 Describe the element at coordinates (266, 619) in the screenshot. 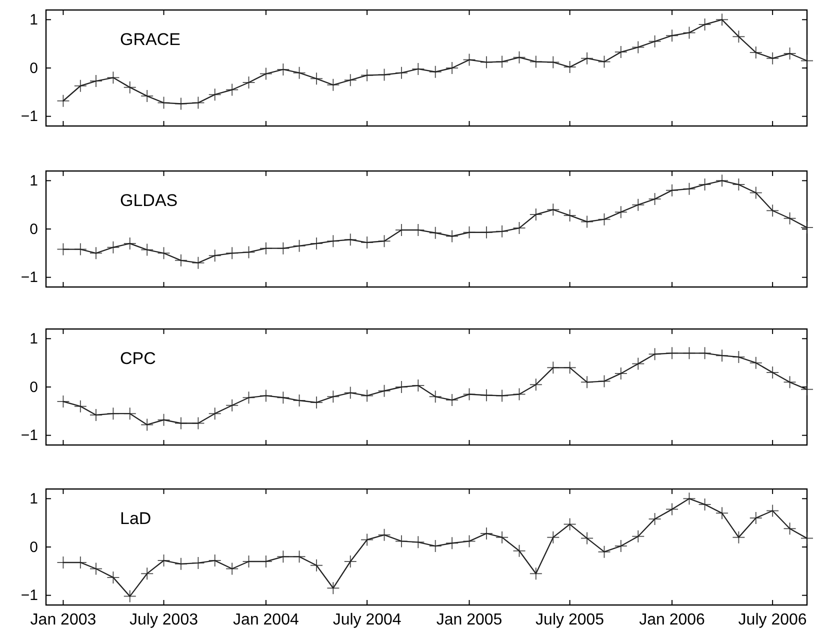

I see `x-tick-label: Jan 2004` at that location.